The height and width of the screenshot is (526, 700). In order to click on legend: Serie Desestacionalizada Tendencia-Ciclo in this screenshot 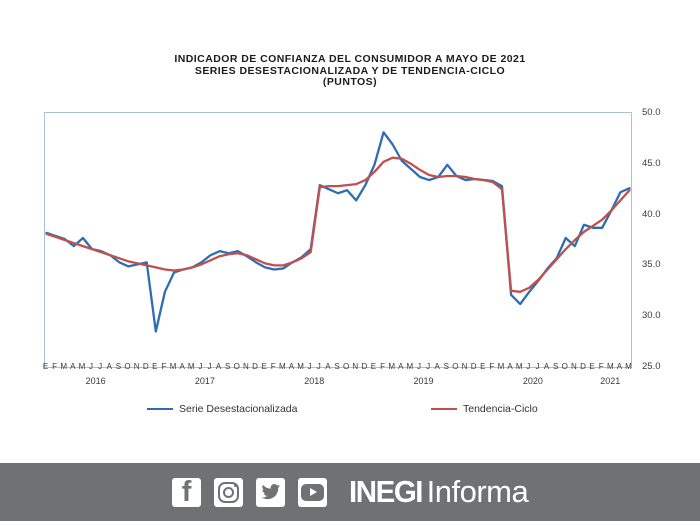, I will do `click(350, 409)`.